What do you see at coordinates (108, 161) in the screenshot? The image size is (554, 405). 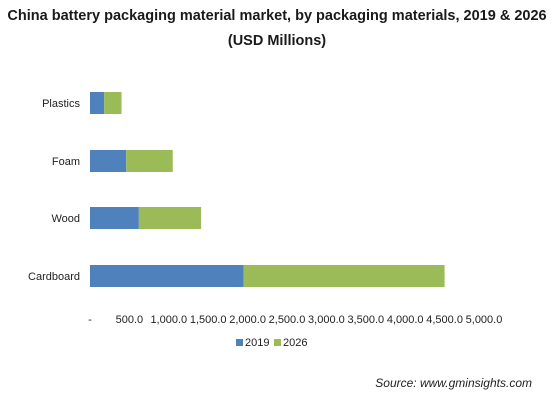 I see `bar-foam-2019` at bounding box center [108, 161].